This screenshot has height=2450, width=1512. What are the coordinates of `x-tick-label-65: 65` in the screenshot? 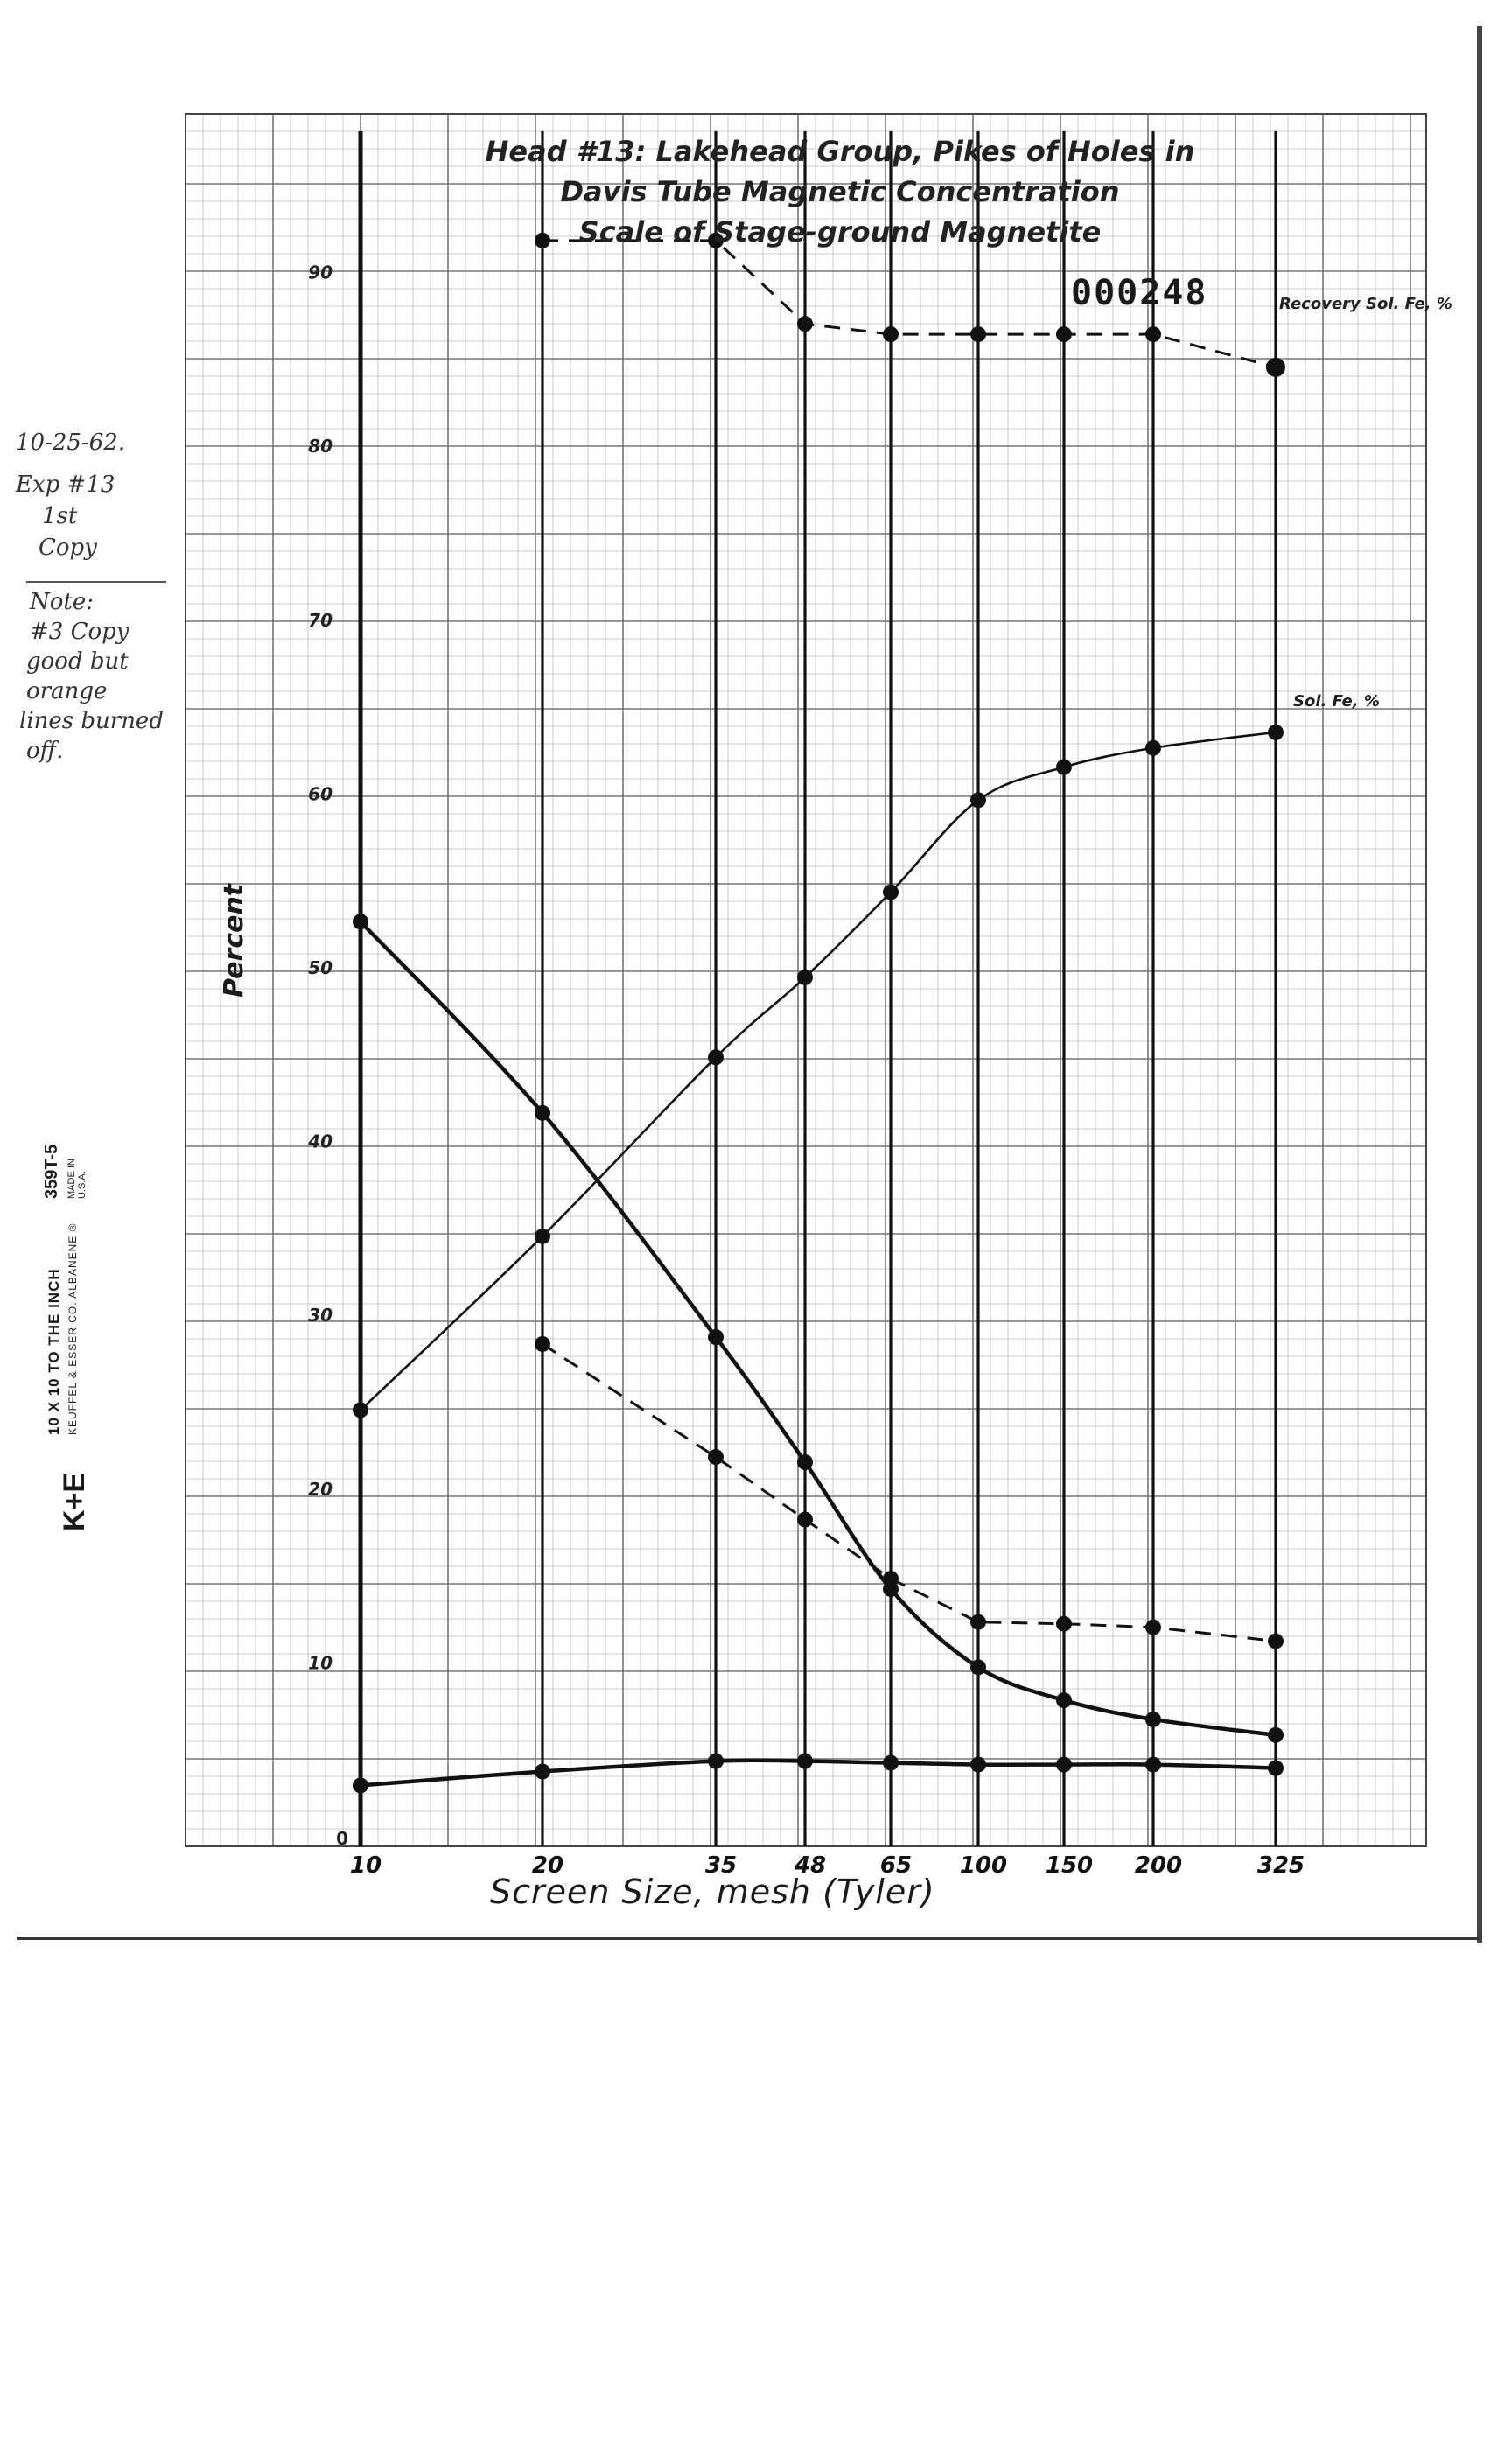 It's located at (896, 1865).